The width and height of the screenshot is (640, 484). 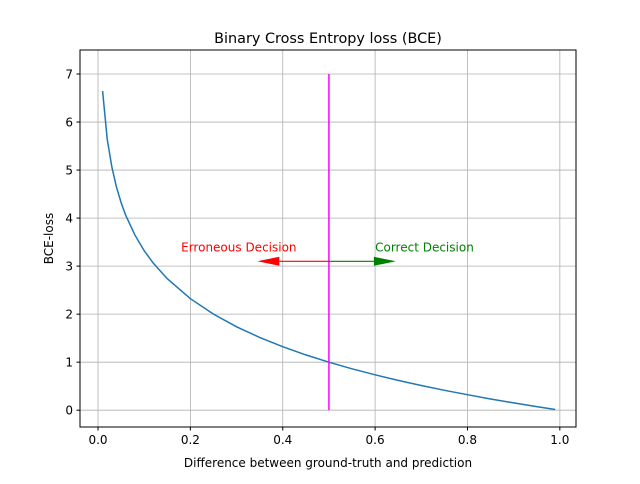 I want to click on x-tick-label: 0.6, so click(x=375, y=440).